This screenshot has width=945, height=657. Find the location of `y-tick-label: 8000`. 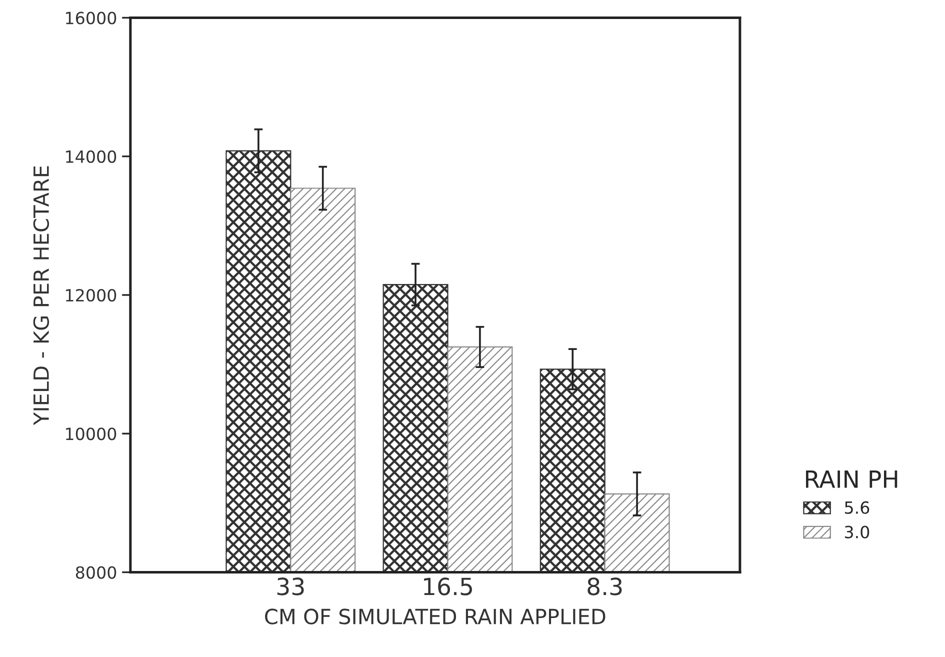

y-tick-label: 8000 is located at coordinates (96, 572).